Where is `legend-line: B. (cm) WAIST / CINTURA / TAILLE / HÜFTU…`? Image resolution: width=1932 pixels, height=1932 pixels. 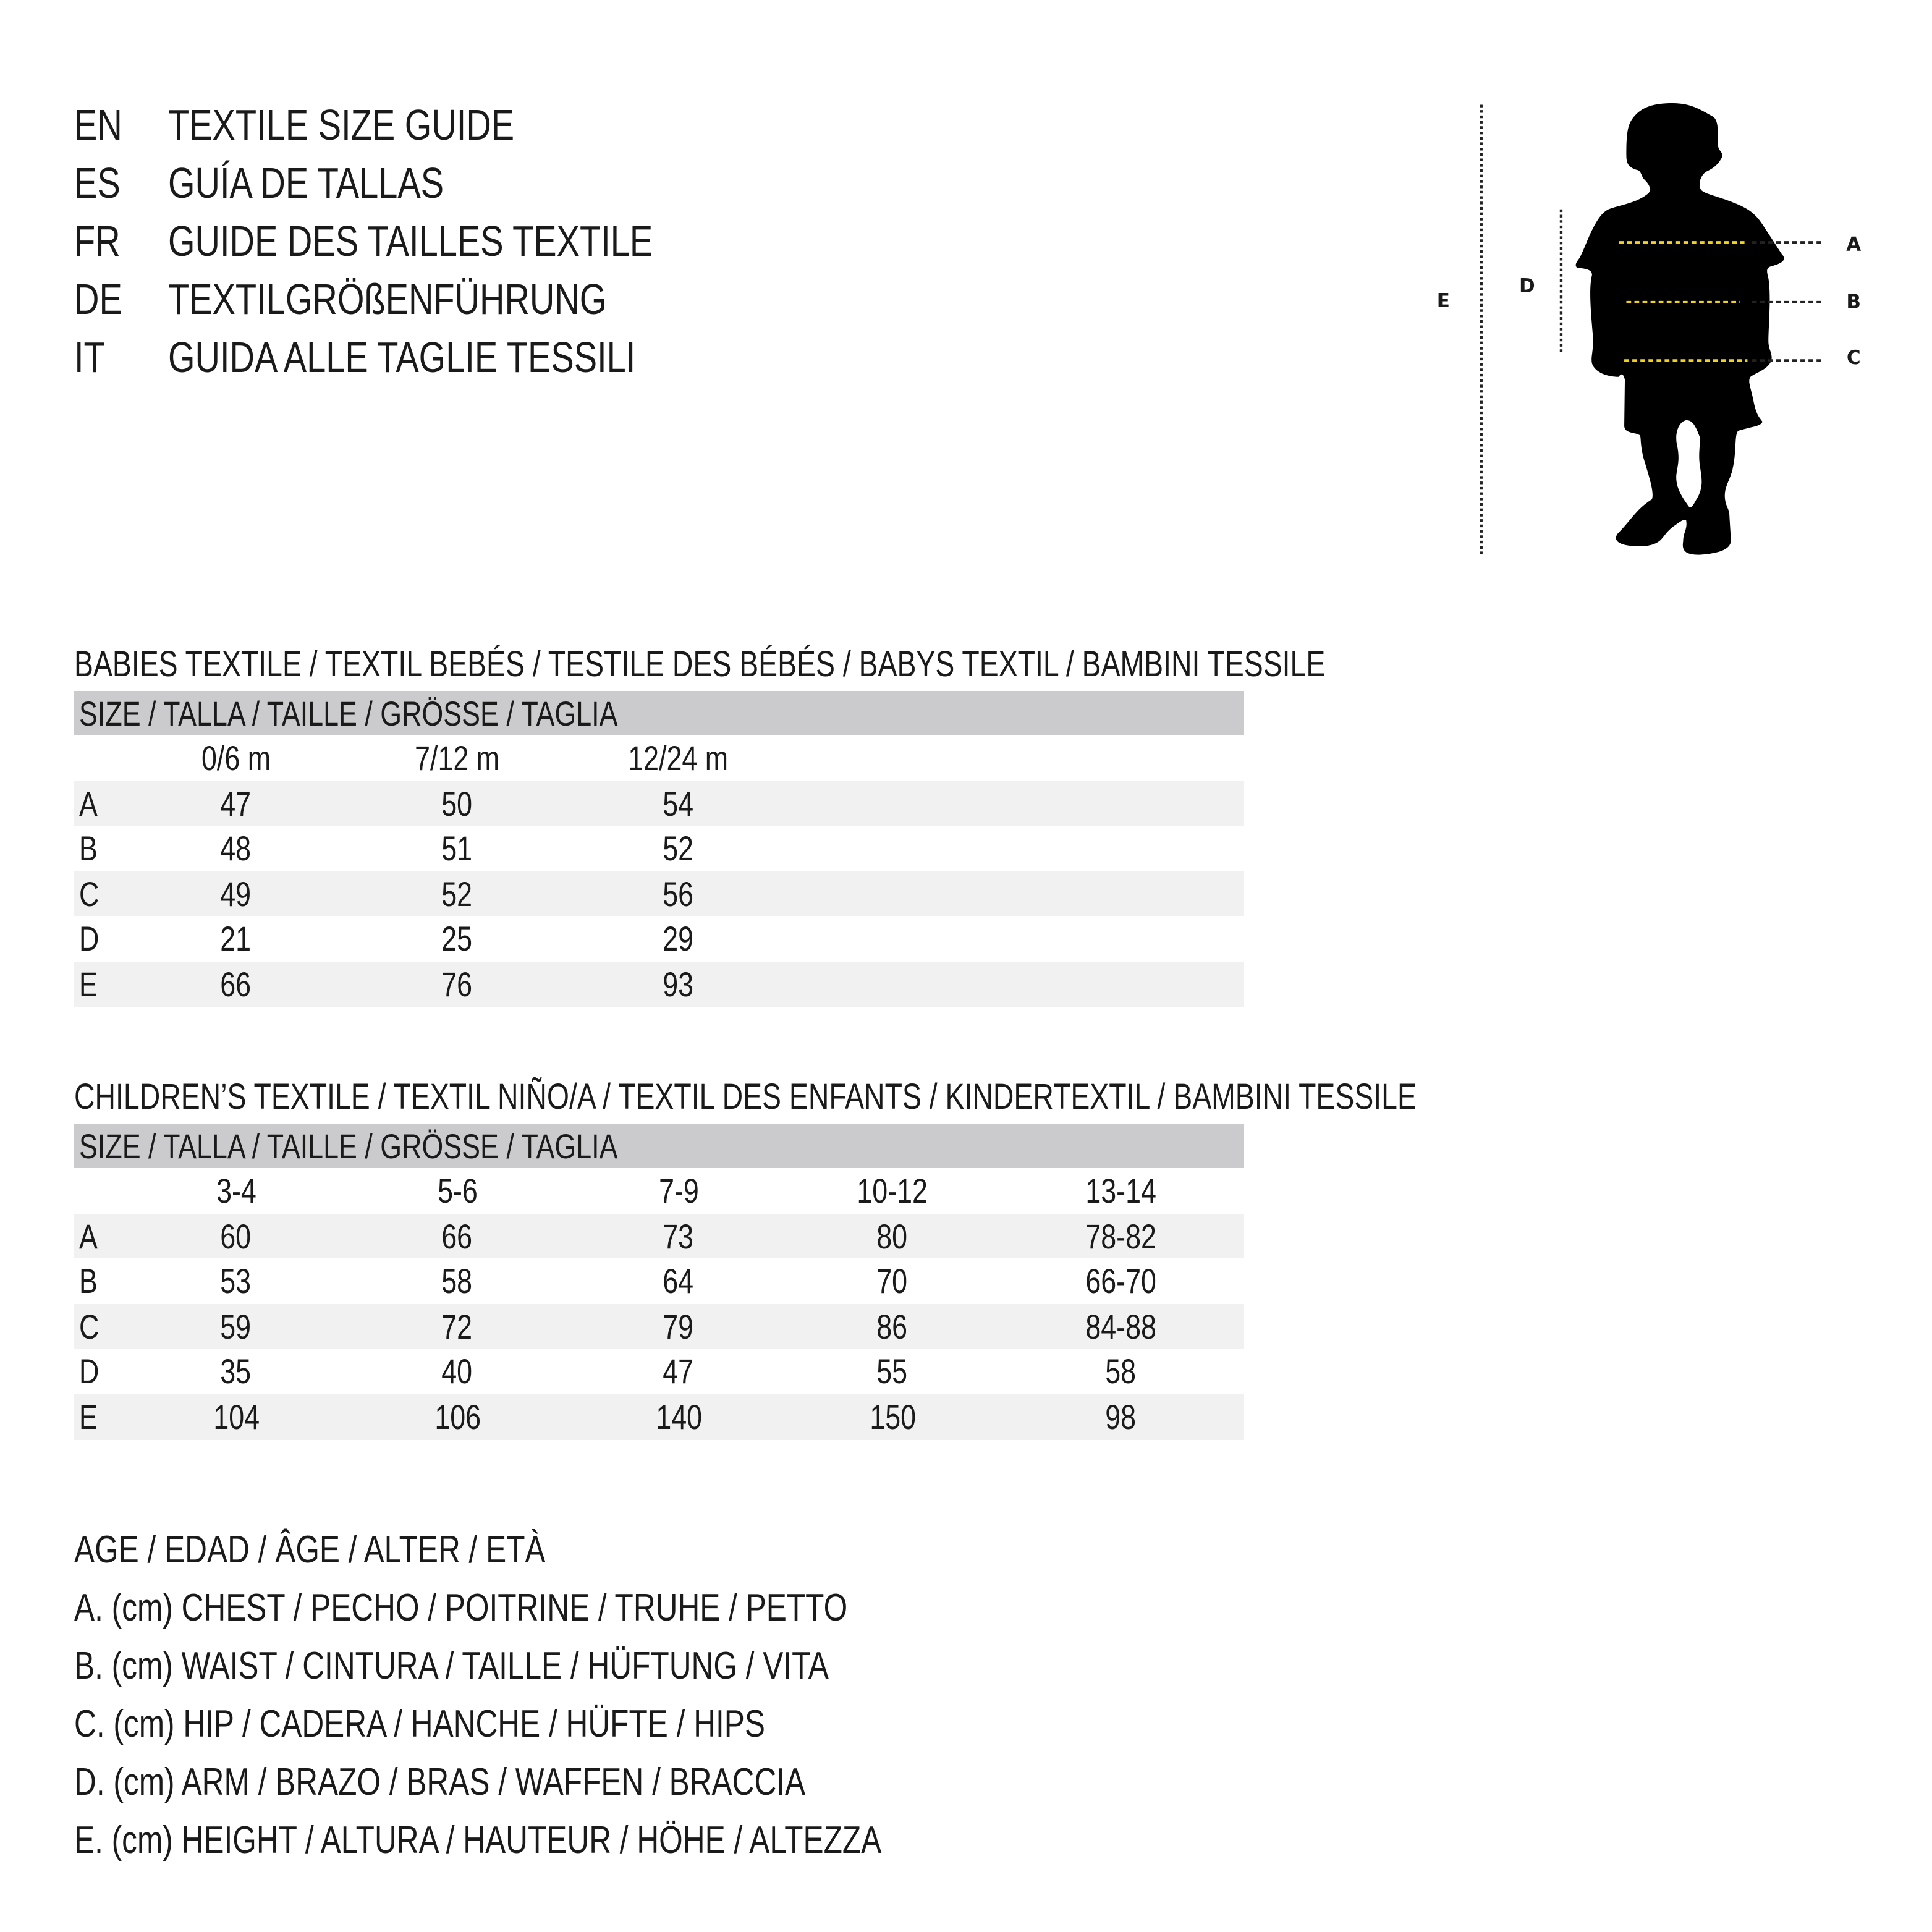 legend-line: B. (cm) WAIST / CINTURA / TAILLE / HÜFTU… is located at coordinates (451, 1665).